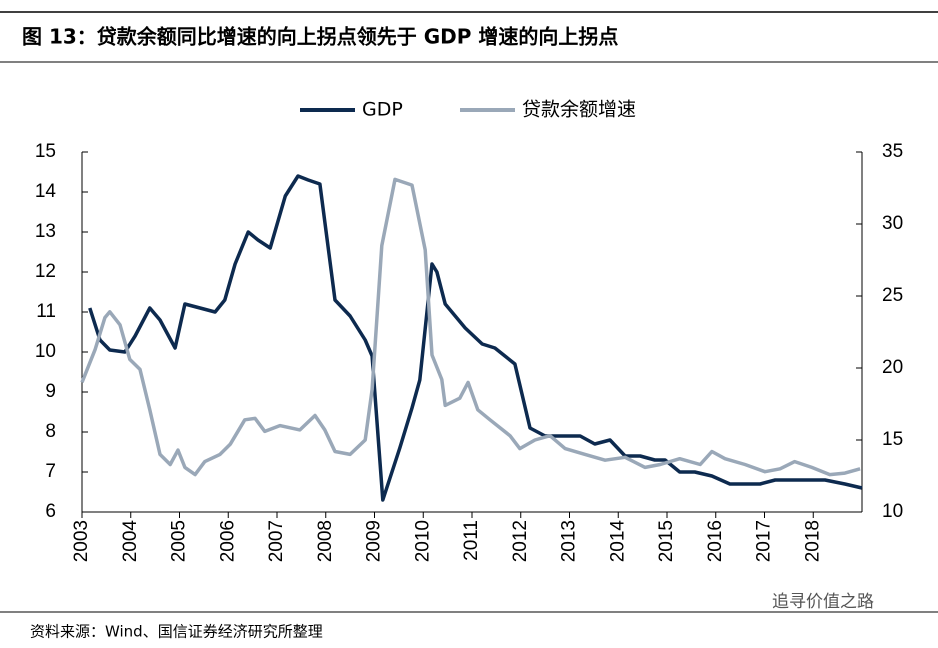 The height and width of the screenshot is (648, 938). Describe the element at coordinates (130, 541) in the screenshot. I see `x-tick-label: 2004` at that location.